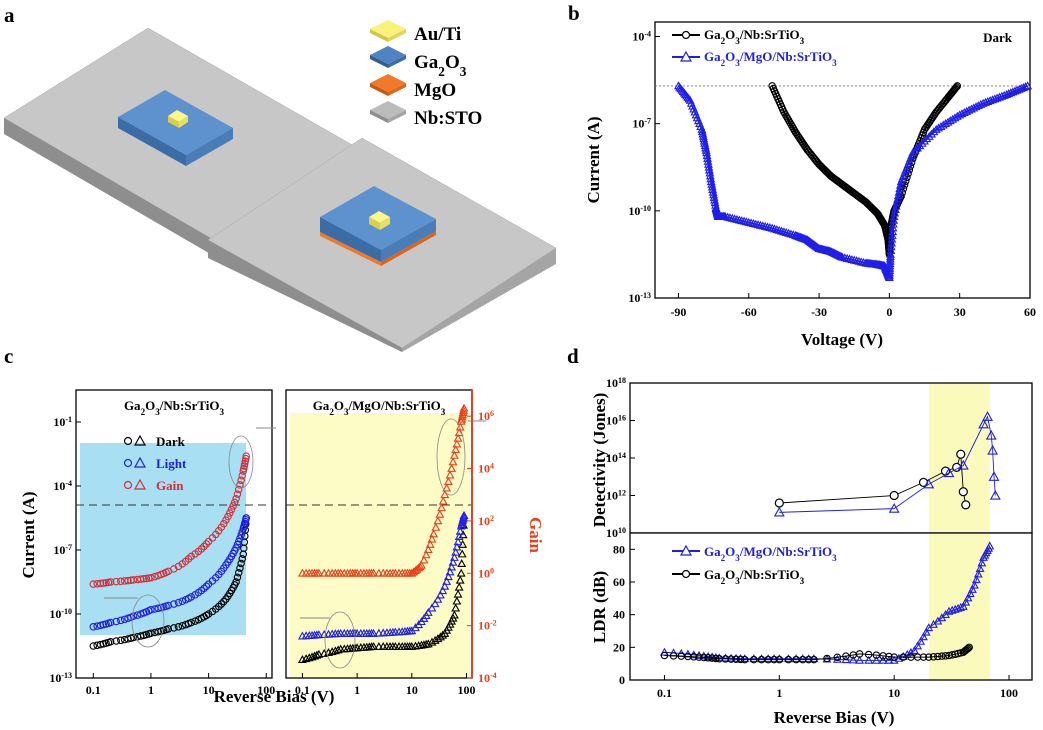  What do you see at coordinates (641, 123) in the screenshot?
I see `panel-b-ytick-label: 10-7` at bounding box center [641, 123].